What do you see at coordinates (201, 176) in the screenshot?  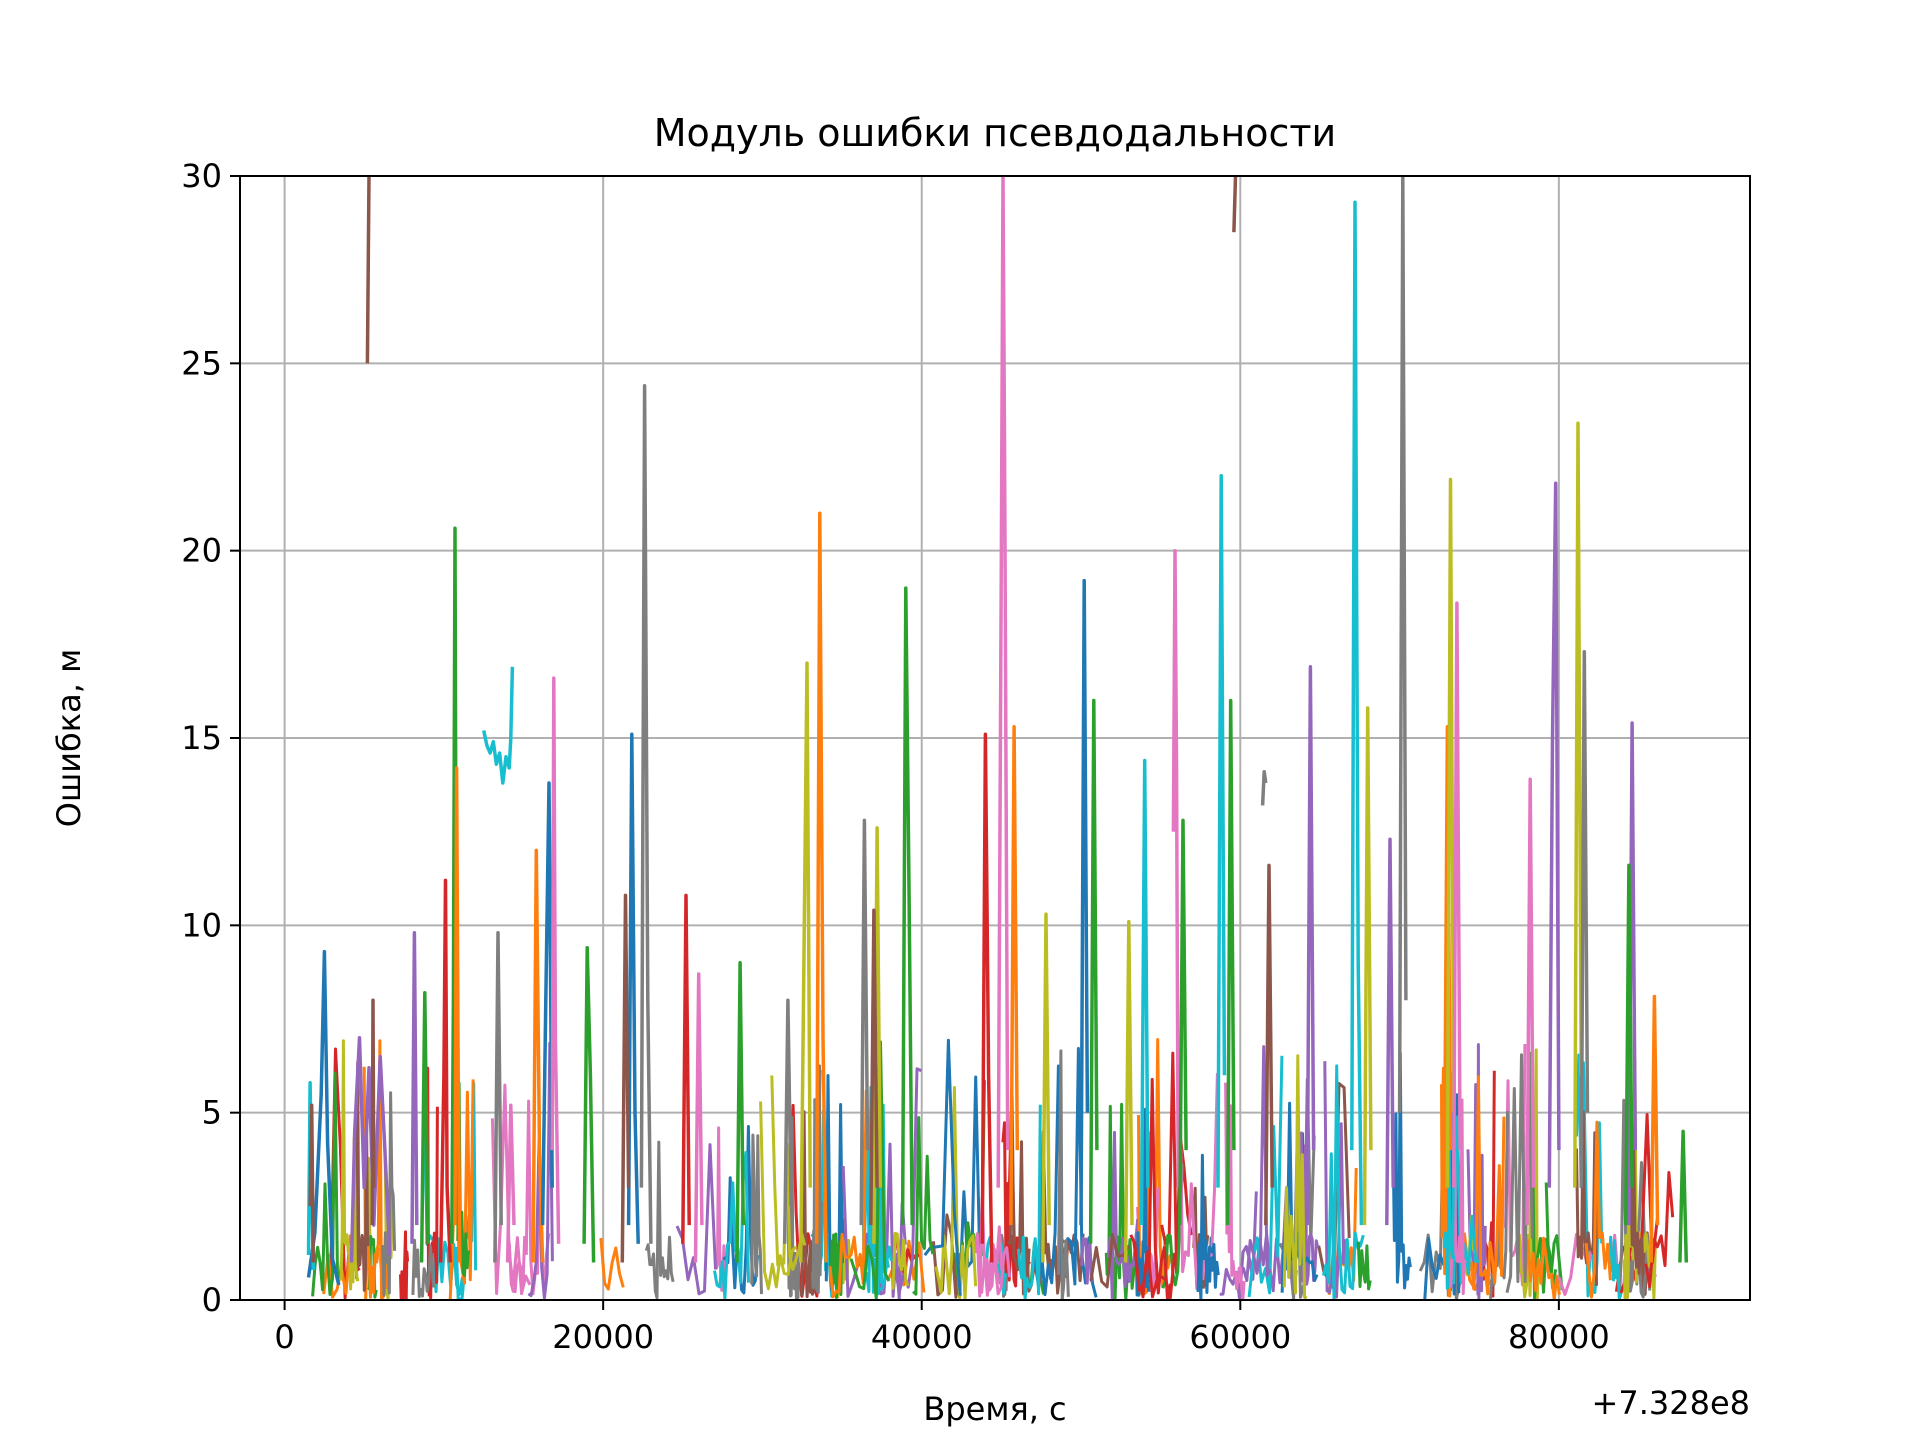 I see `y-tick-label: 30` at bounding box center [201, 176].